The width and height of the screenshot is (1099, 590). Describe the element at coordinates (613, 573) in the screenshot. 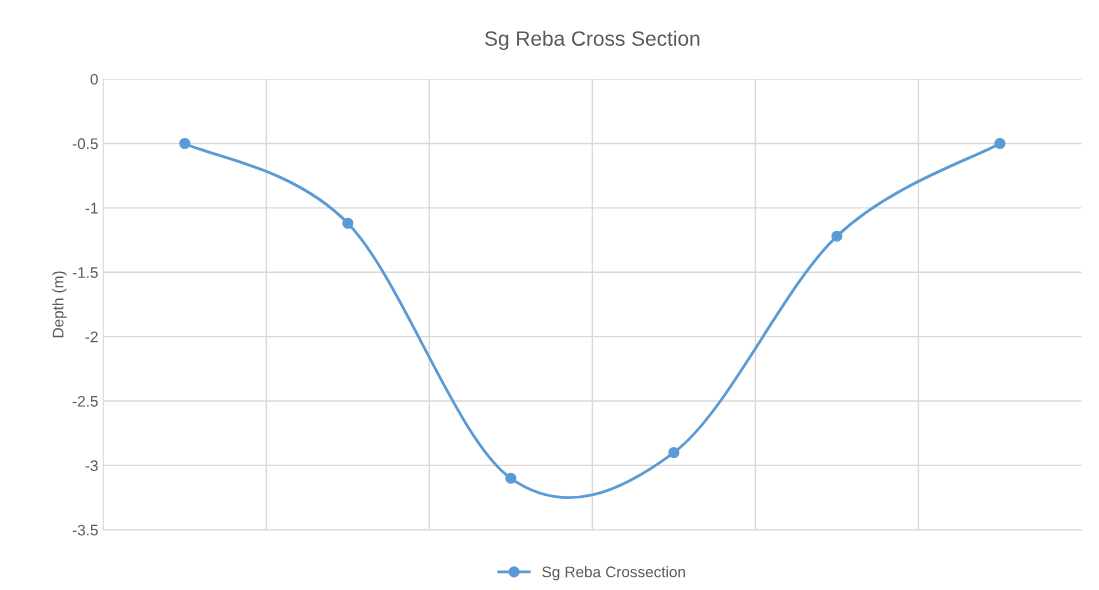

I see `legend-label: Sg Reba Crossection` at that location.